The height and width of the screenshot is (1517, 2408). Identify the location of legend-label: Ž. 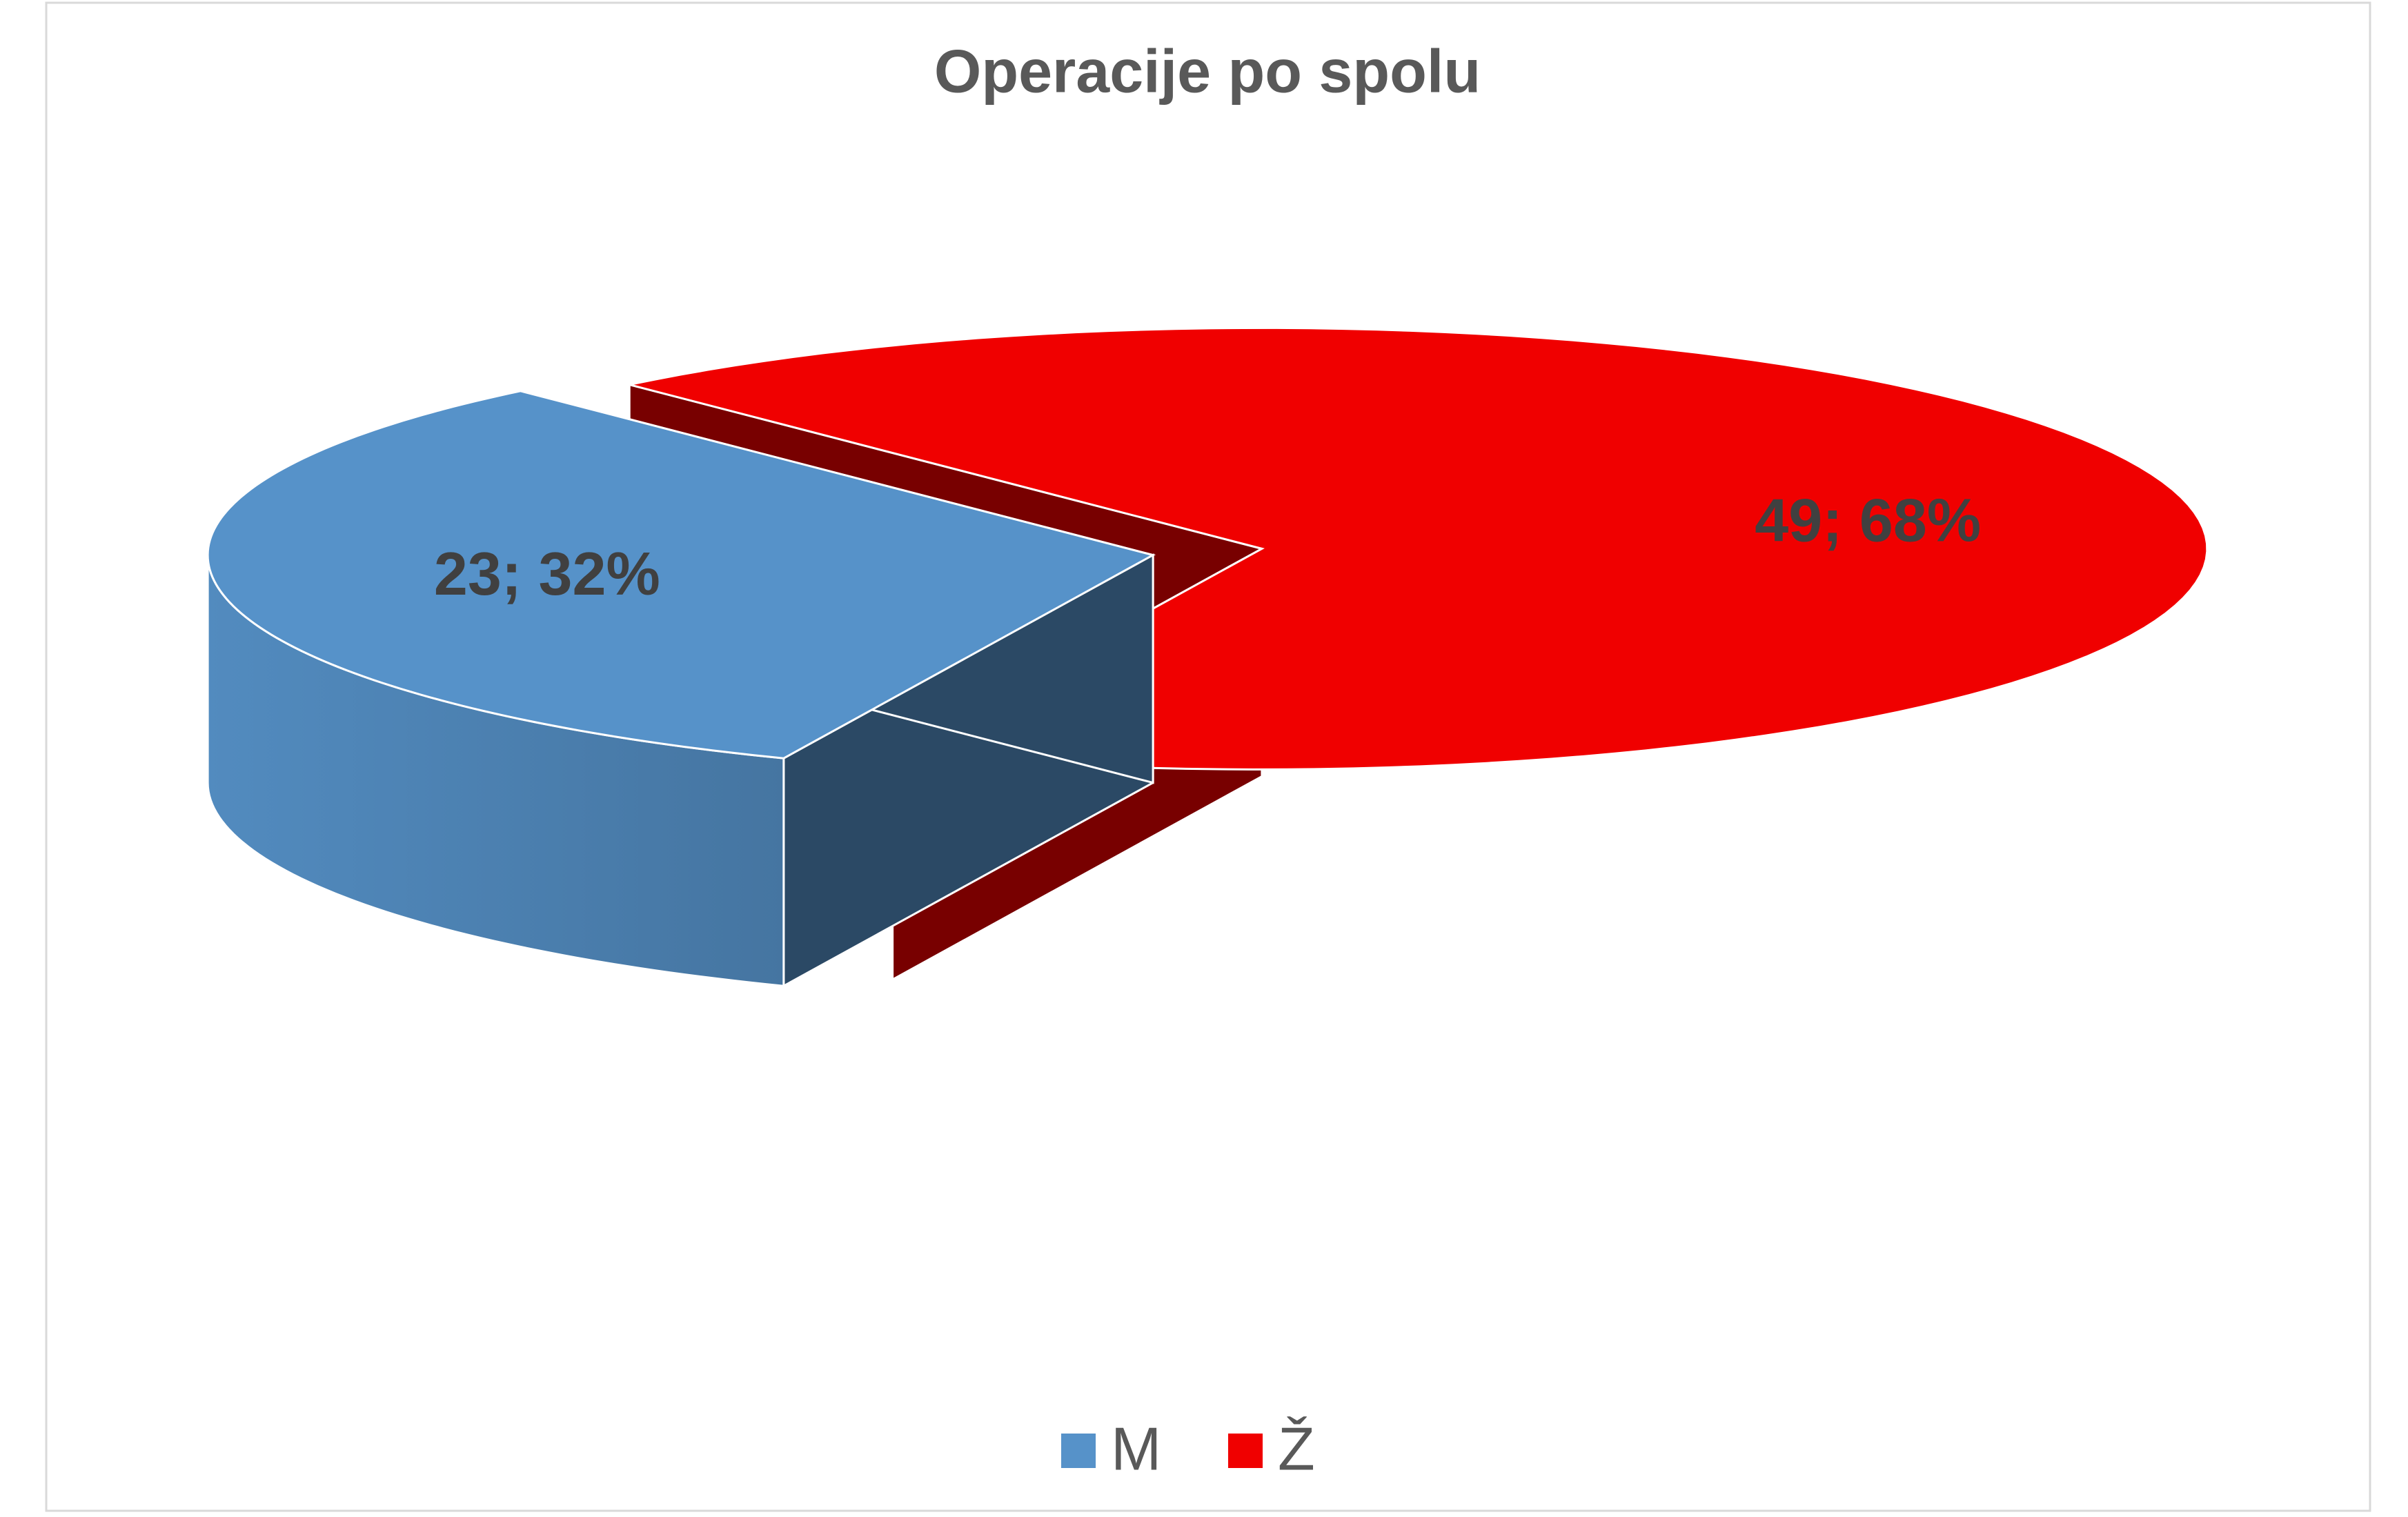
(1296, 1449).